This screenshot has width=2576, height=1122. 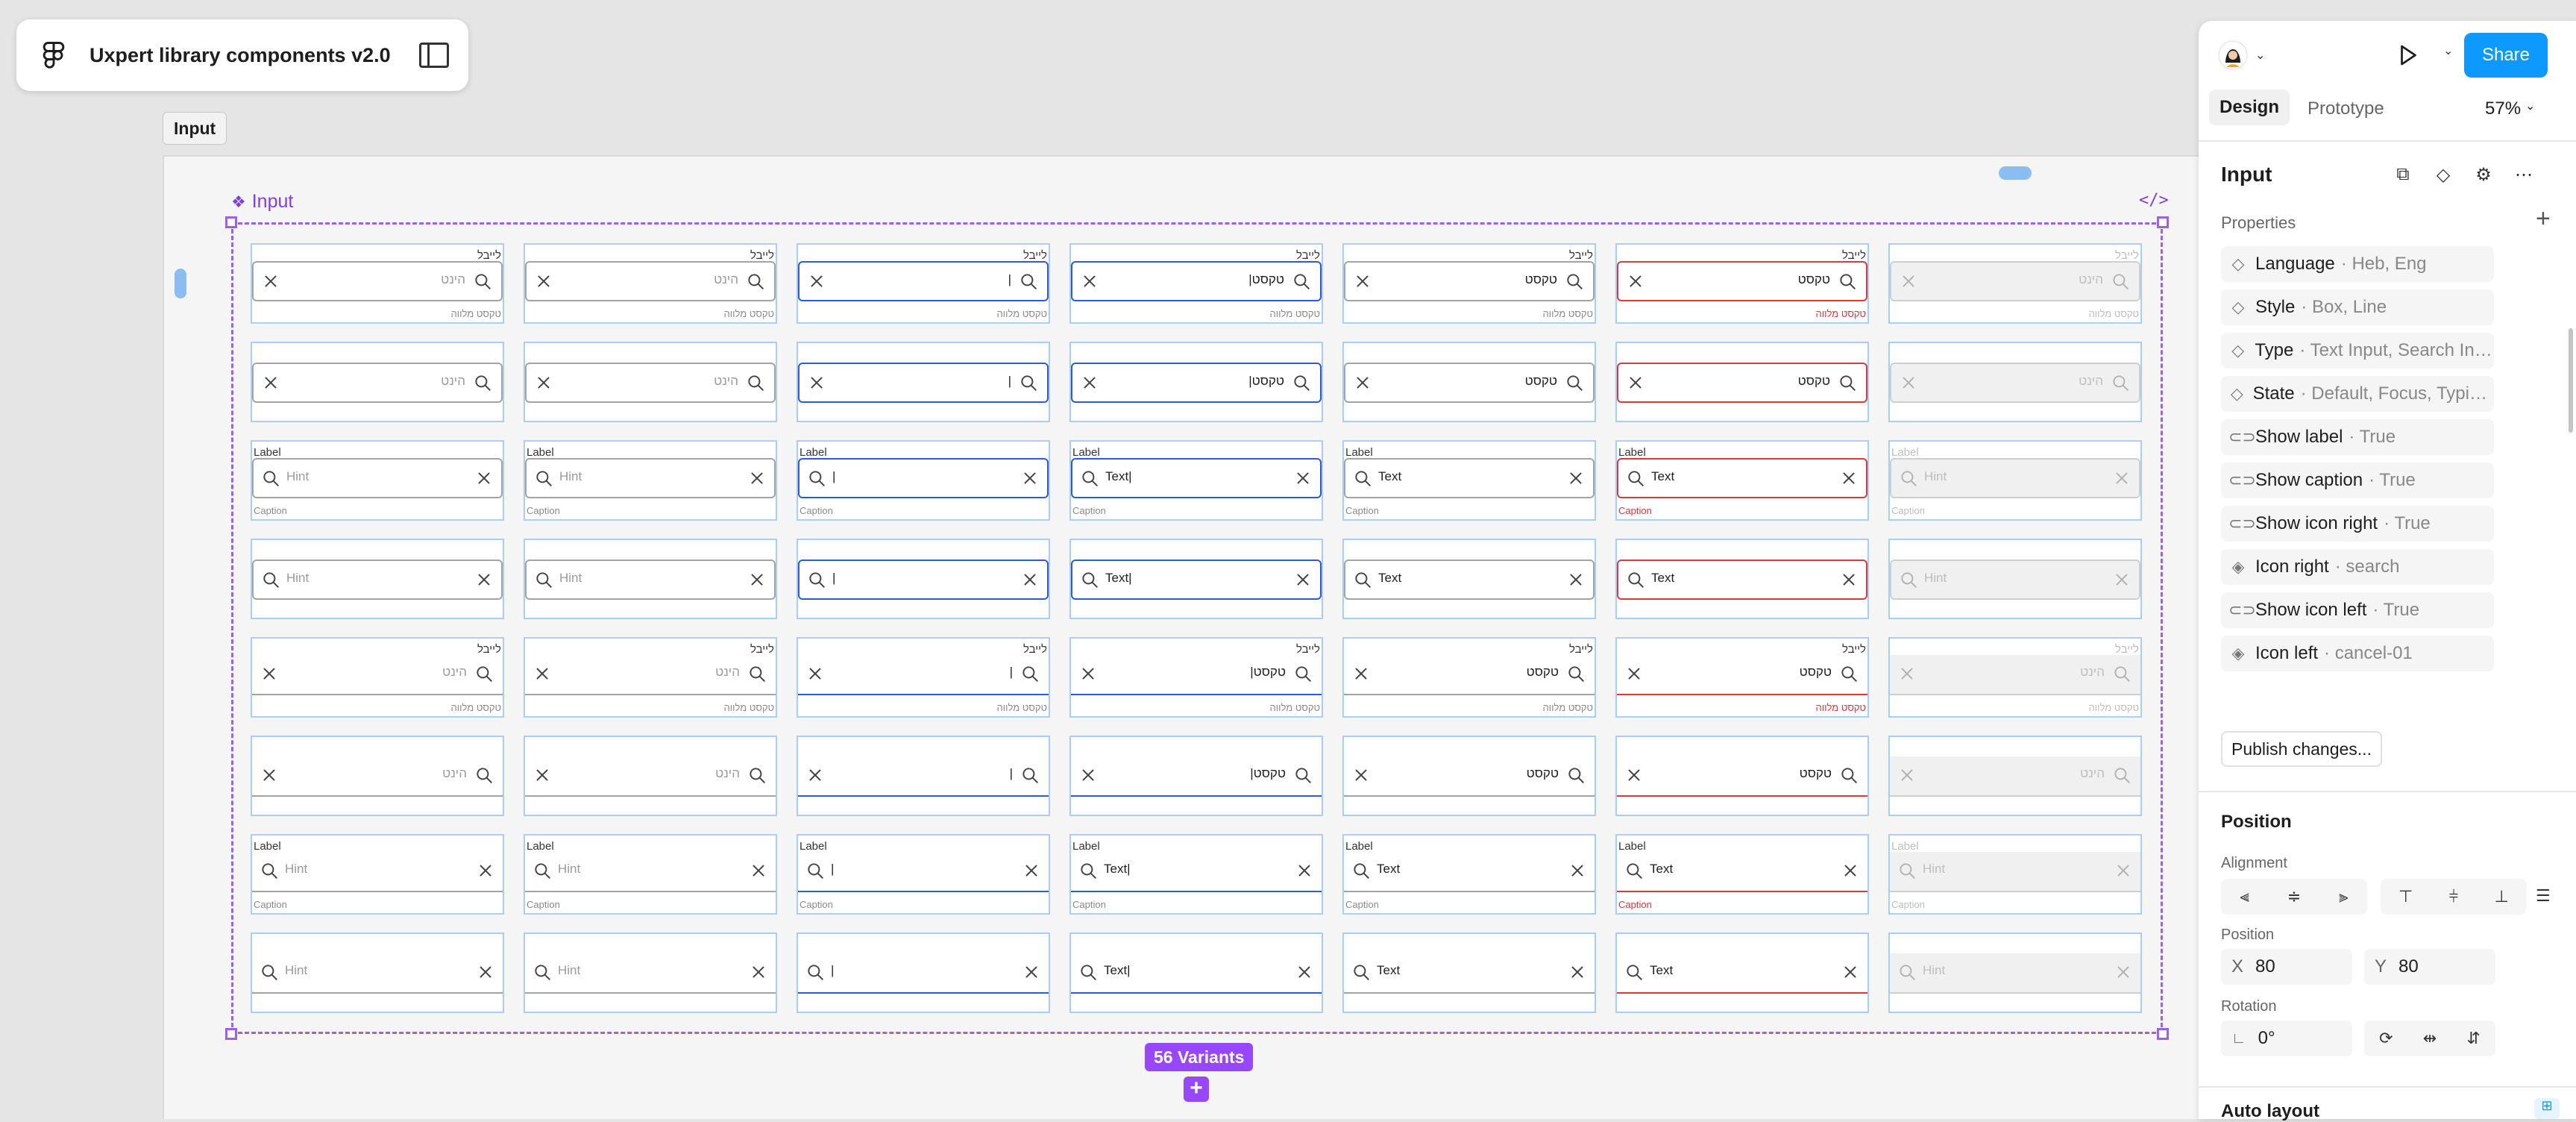 I want to click on input-variant-ltr-box-focus: |, so click(x=924, y=579).